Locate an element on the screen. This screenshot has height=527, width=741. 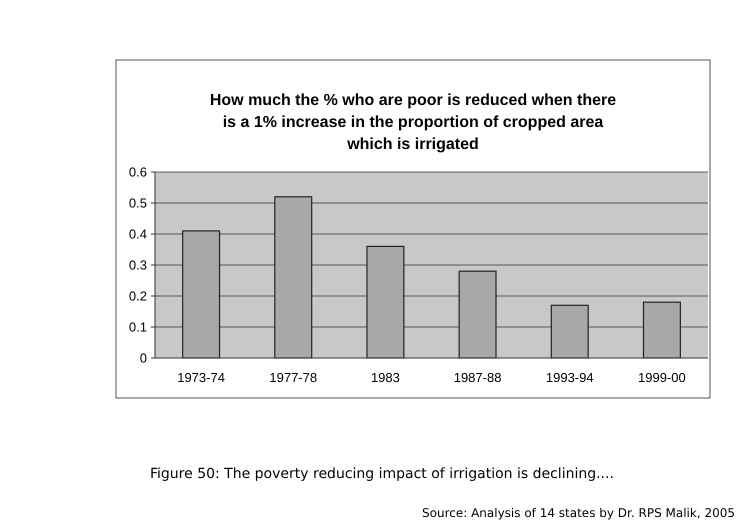
y-tick-label: 0.3 is located at coordinates (137, 265).